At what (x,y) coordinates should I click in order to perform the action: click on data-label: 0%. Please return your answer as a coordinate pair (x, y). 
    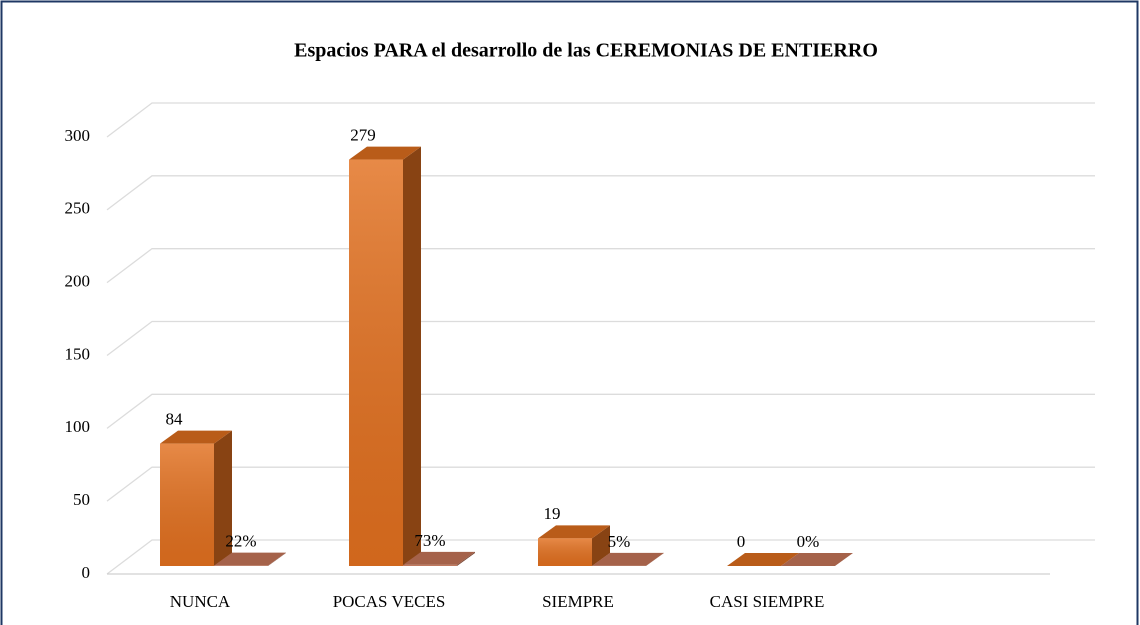
    Looking at the image, I should click on (808, 541).